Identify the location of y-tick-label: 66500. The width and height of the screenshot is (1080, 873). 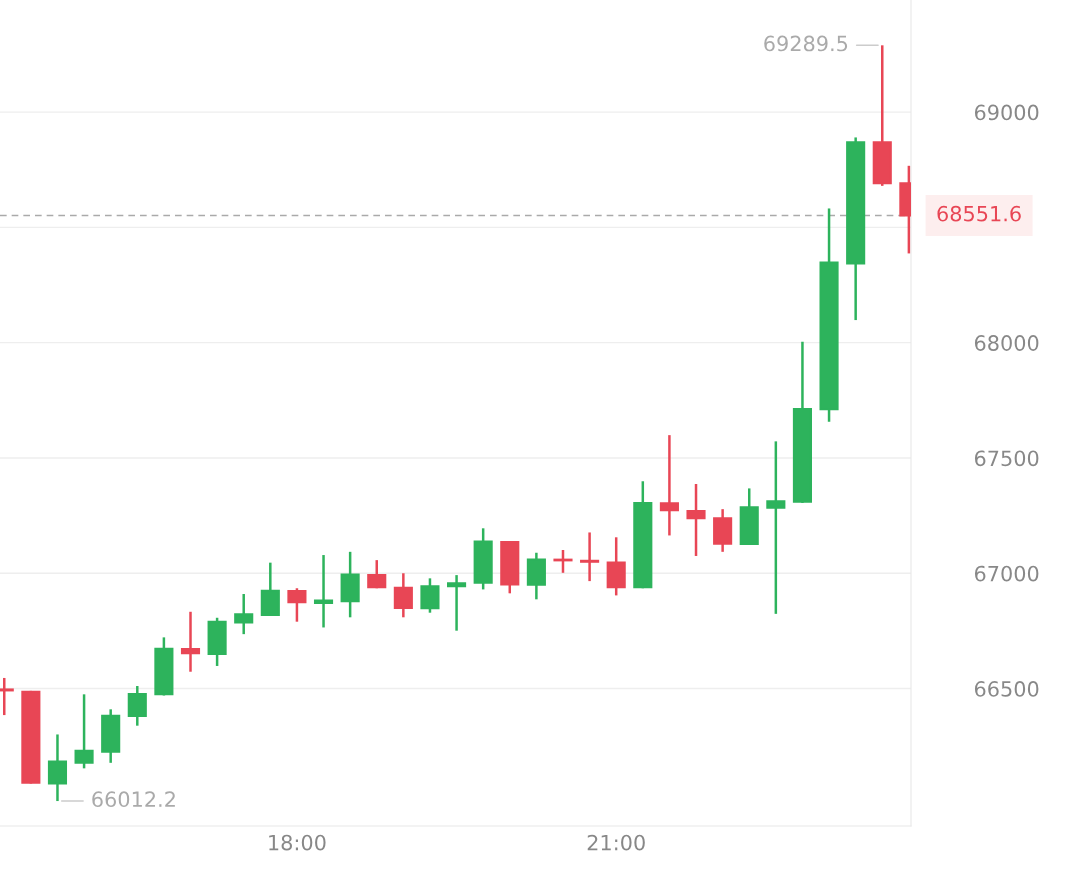
(1006, 689).